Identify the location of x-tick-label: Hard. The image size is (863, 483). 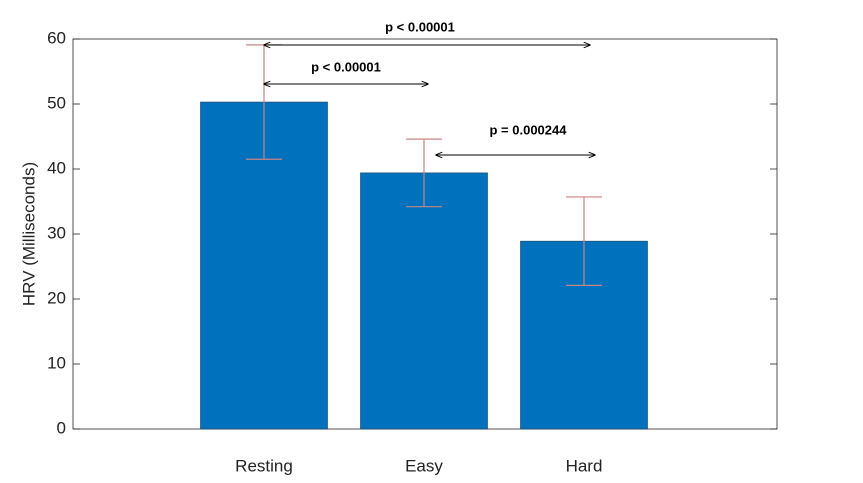
(584, 465).